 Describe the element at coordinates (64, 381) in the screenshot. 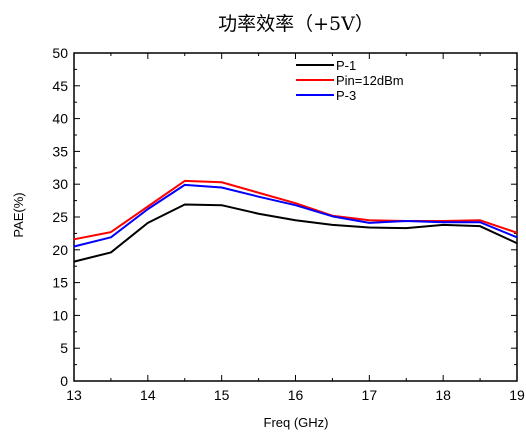

I see `y-tick-label: 0` at that location.